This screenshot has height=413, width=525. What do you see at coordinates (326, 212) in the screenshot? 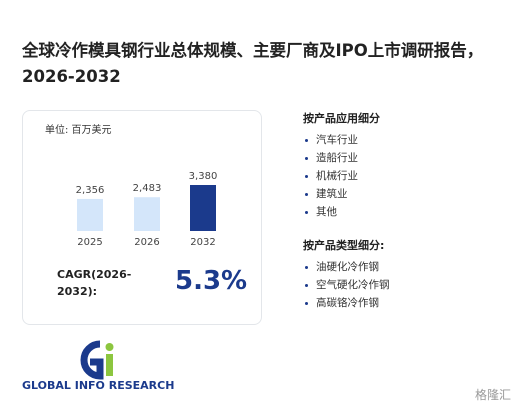
I see `segment-item: 其他` at bounding box center [326, 212].